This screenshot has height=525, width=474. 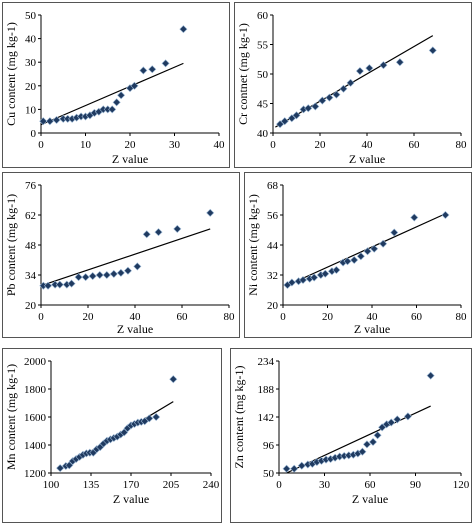 What do you see at coordinates (11, 74) in the screenshot?
I see `y-axis-label: Cu content (mg kg-1)` at bounding box center [11, 74].